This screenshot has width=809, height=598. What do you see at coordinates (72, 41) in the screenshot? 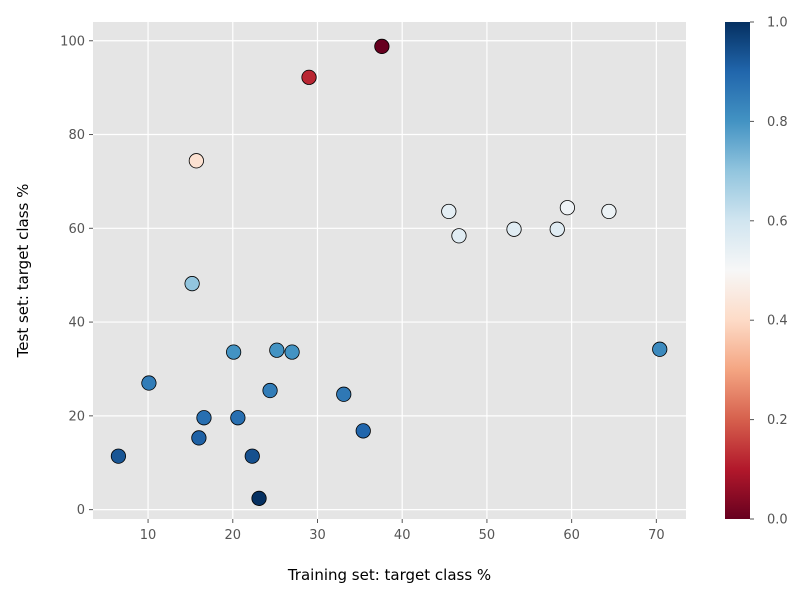
I see `y-tick-label: 100` at bounding box center [72, 41].